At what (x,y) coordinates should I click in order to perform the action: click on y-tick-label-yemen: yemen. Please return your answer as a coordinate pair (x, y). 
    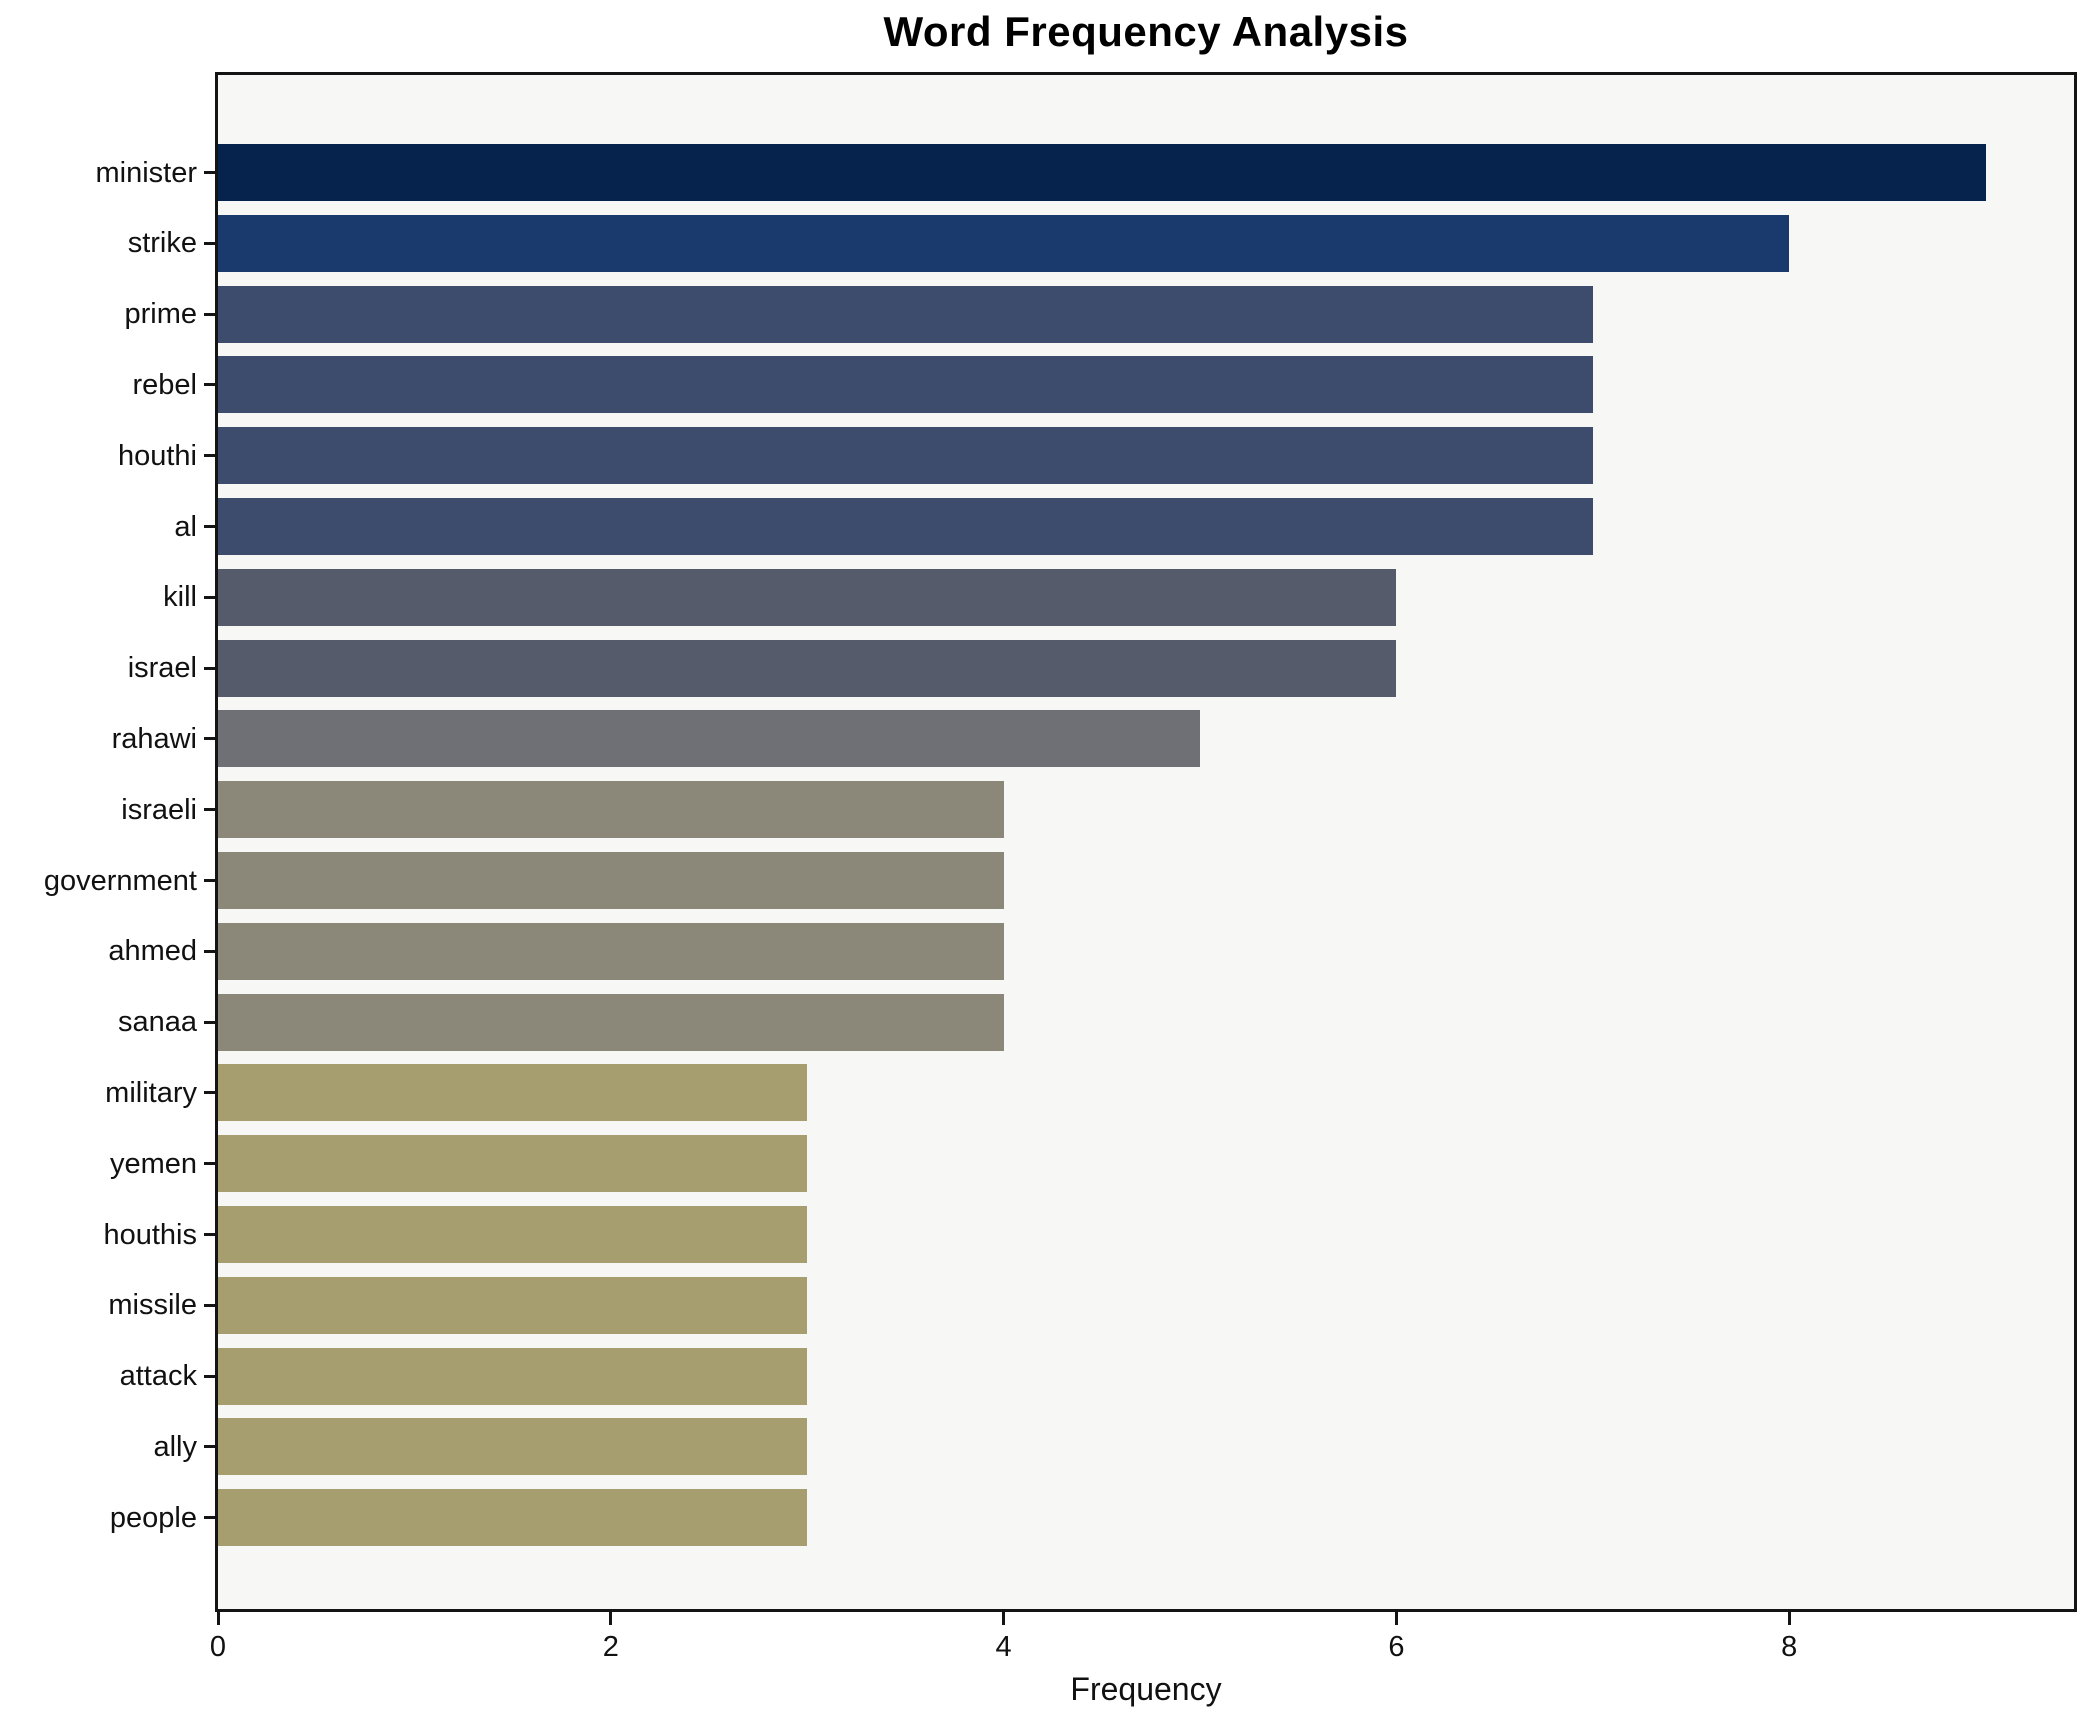
    Looking at the image, I should click on (153, 1163).